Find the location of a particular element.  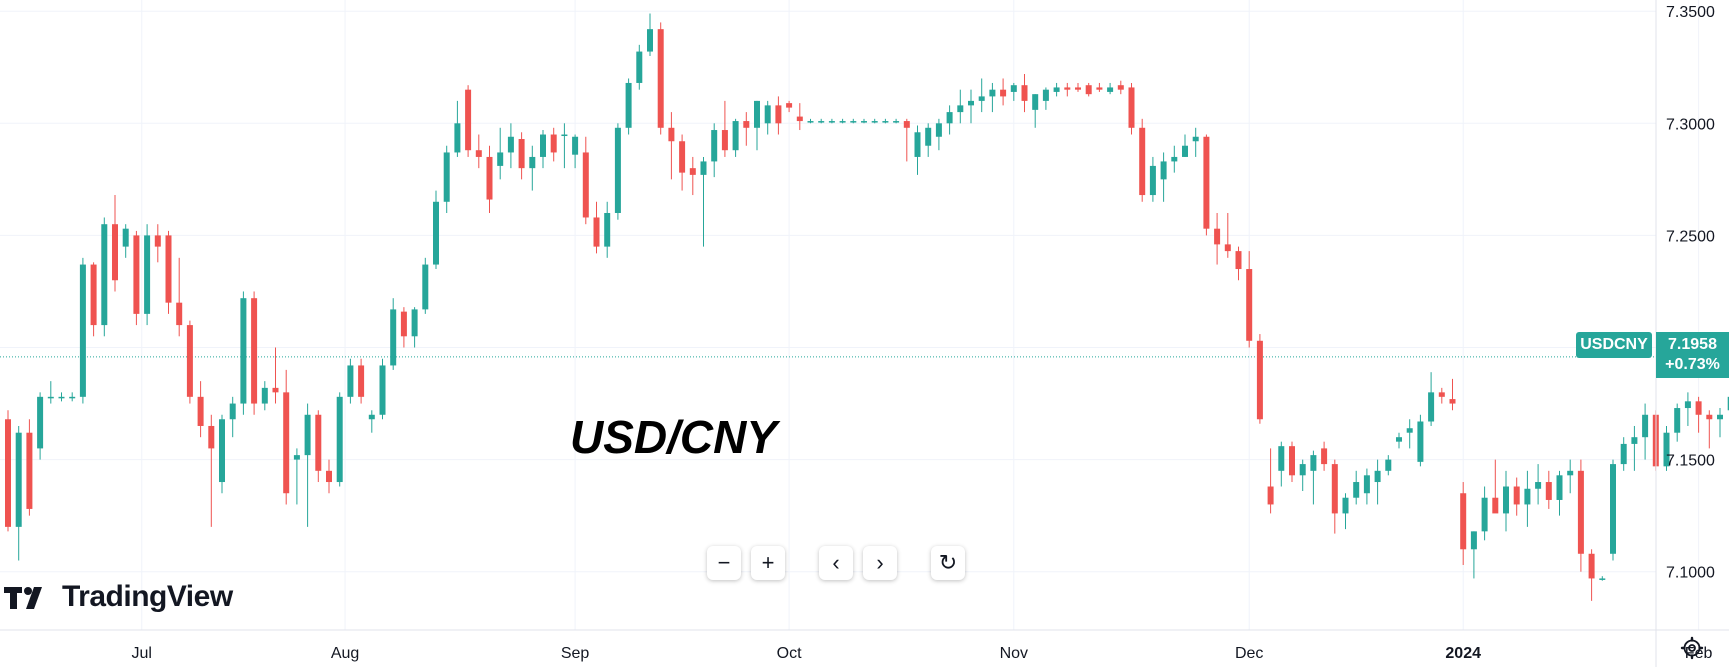

symbol-tag: USDCNY is located at coordinates (1614, 345).